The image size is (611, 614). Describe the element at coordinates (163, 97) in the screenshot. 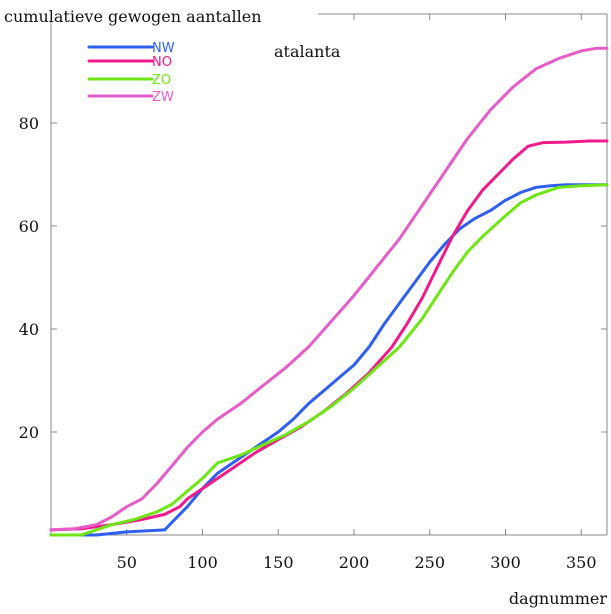

I see `legend-label-zw: ZW` at that location.